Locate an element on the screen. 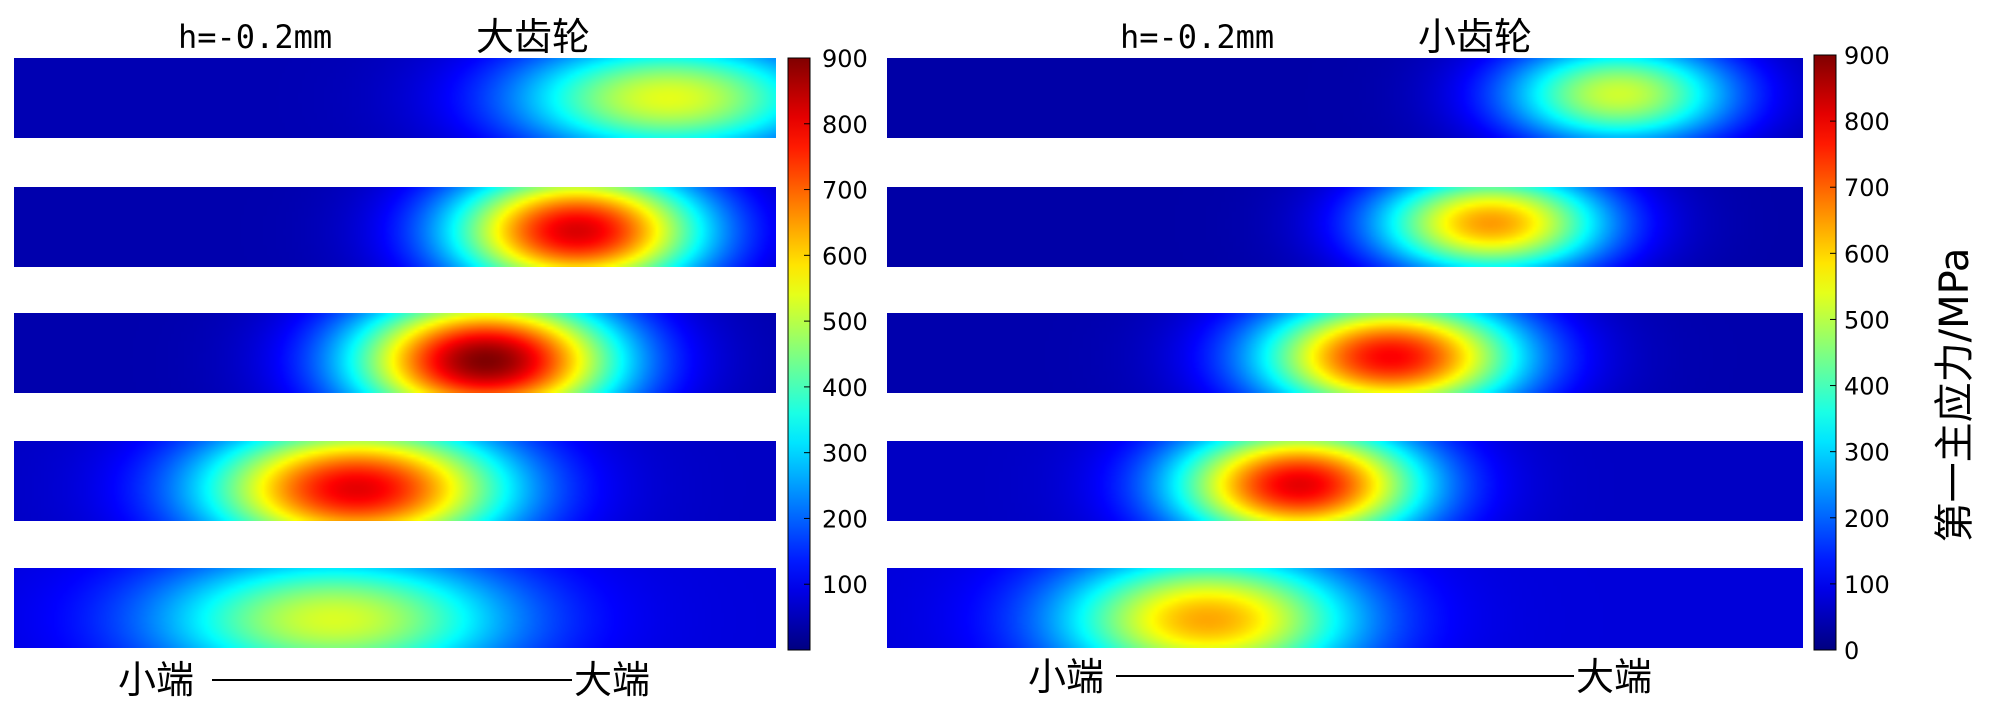 The image size is (1994, 717). panel2-colorbar-tick-label: 100 is located at coordinates (1867, 585).